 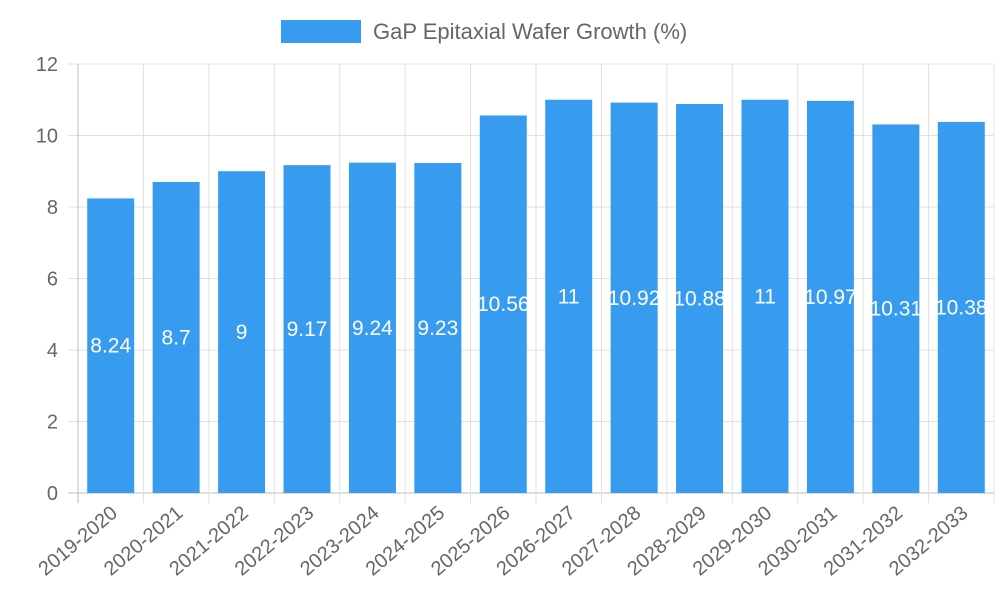 I want to click on data-label: 10.92, so click(x=634, y=298).